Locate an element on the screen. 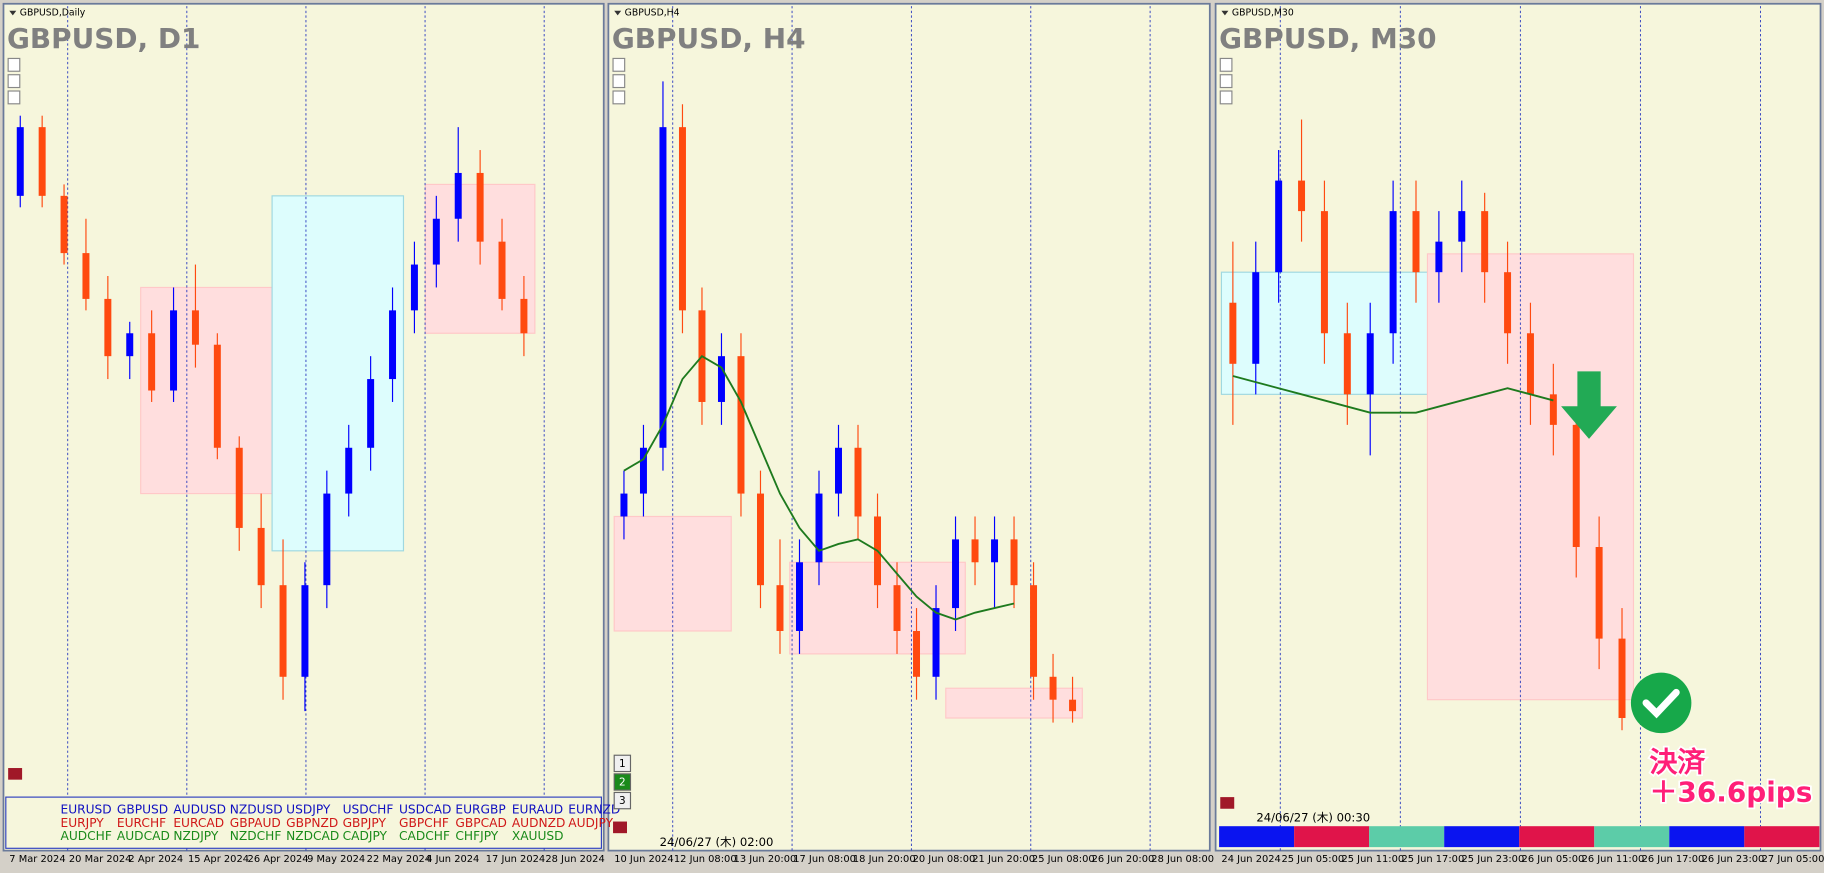 Image resolution: width=1824 pixels, height=873 pixels. symbol-link: USDJPY is located at coordinates (308, 809).